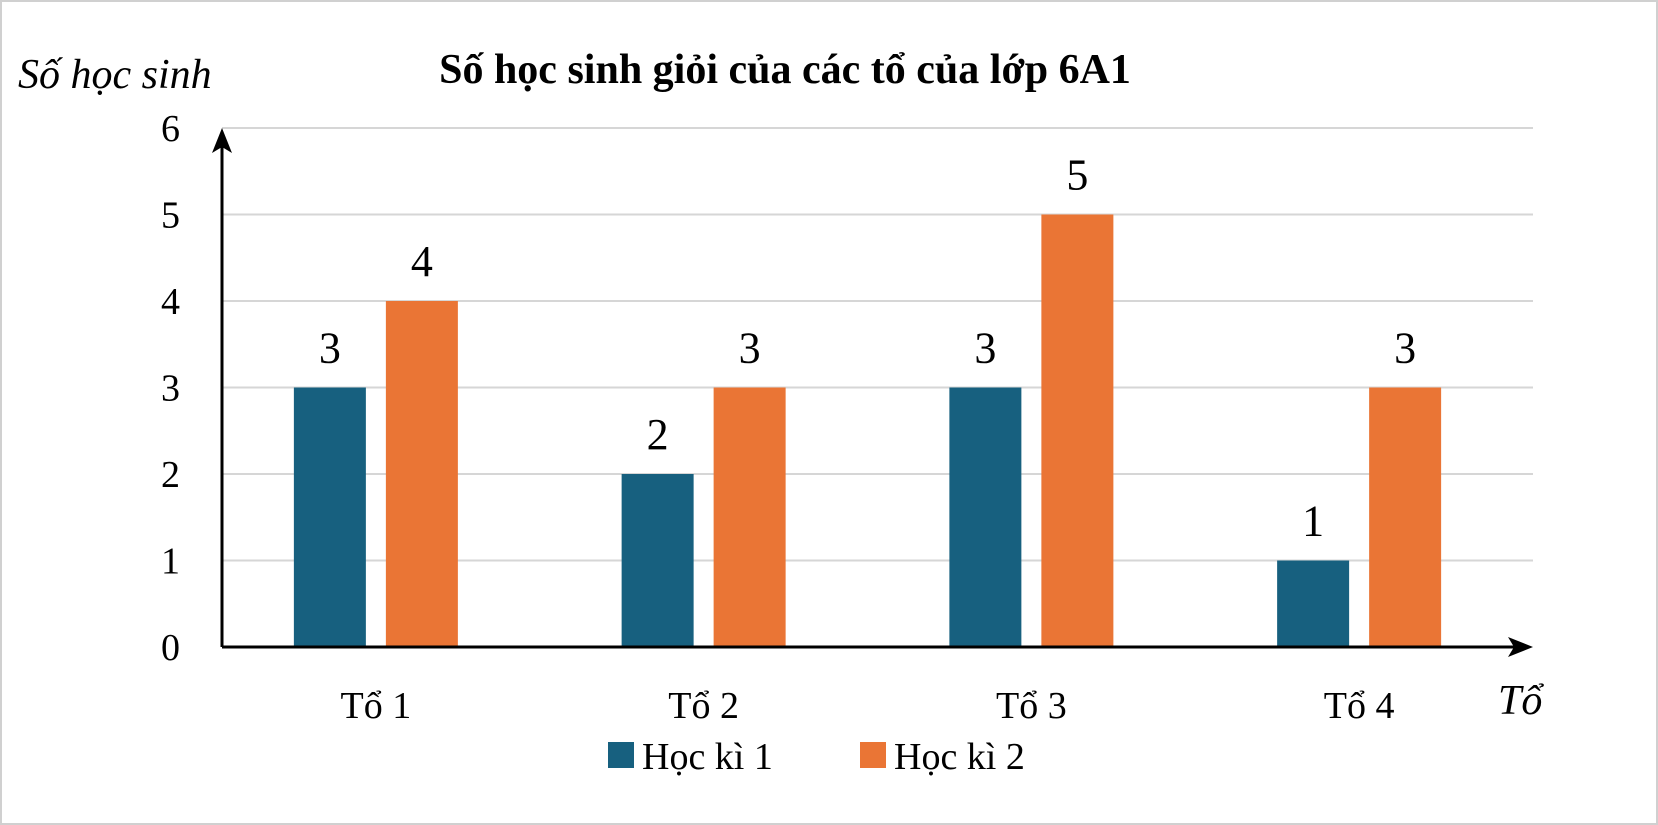  Describe the element at coordinates (222, 140) in the screenshot. I see `y-axis-arrow-icon` at that location.